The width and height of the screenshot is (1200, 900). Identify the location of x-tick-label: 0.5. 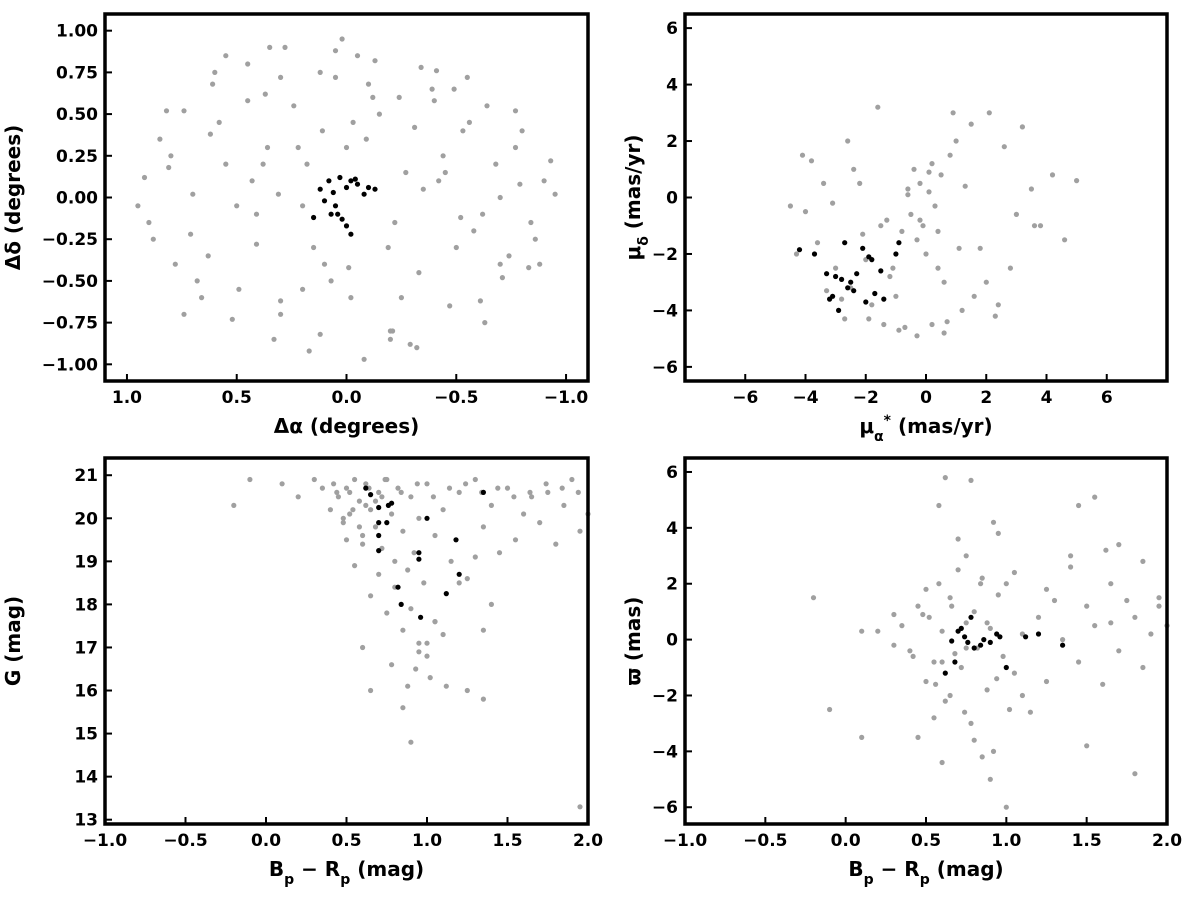
(237, 398).